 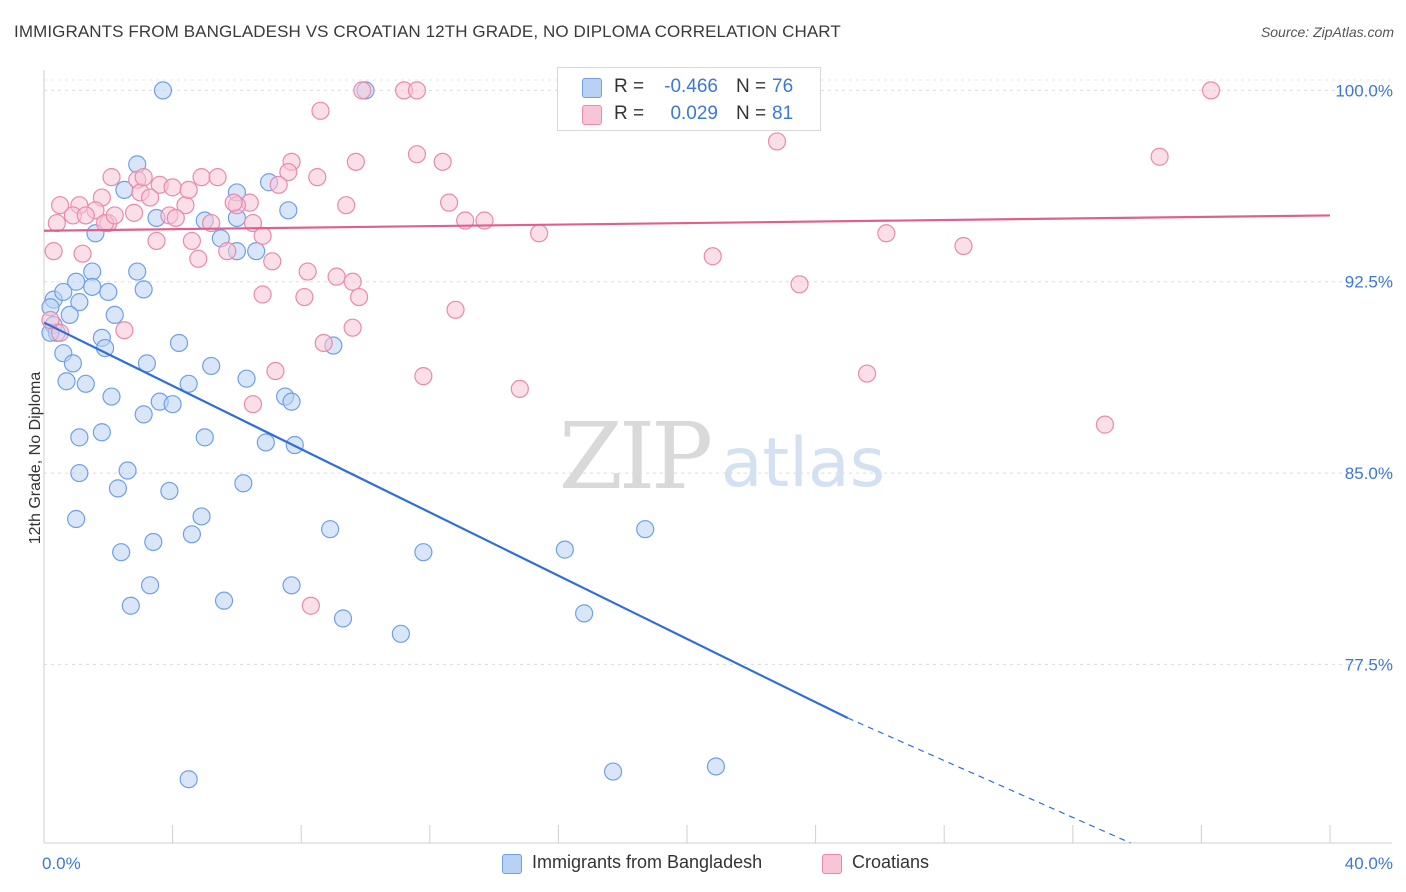 What do you see at coordinates (783, 86) in the screenshot?
I see `n-value: 76` at bounding box center [783, 86].